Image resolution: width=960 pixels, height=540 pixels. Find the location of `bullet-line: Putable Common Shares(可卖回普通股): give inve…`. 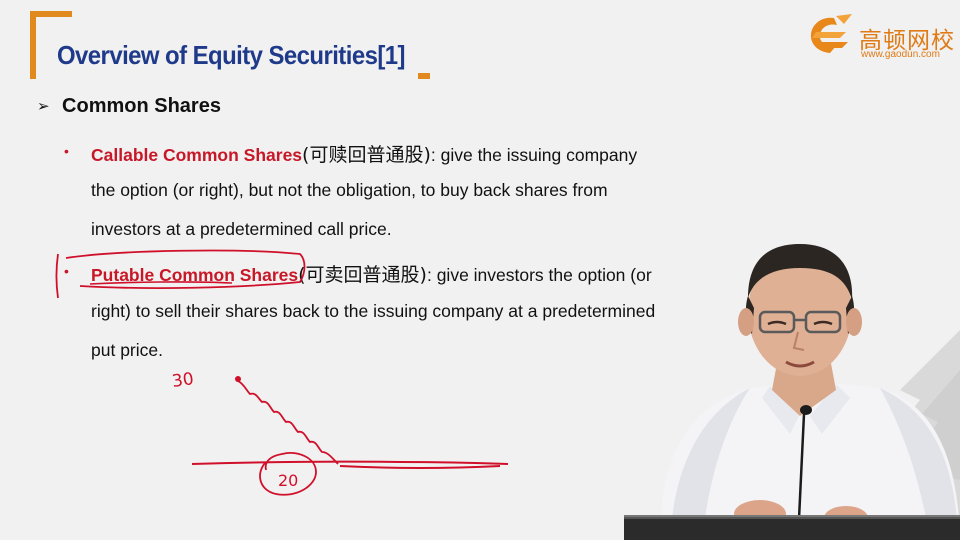

bullet-line: Putable Common Shares(可卖回普通股): give inve… is located at coordinates (371, 273).